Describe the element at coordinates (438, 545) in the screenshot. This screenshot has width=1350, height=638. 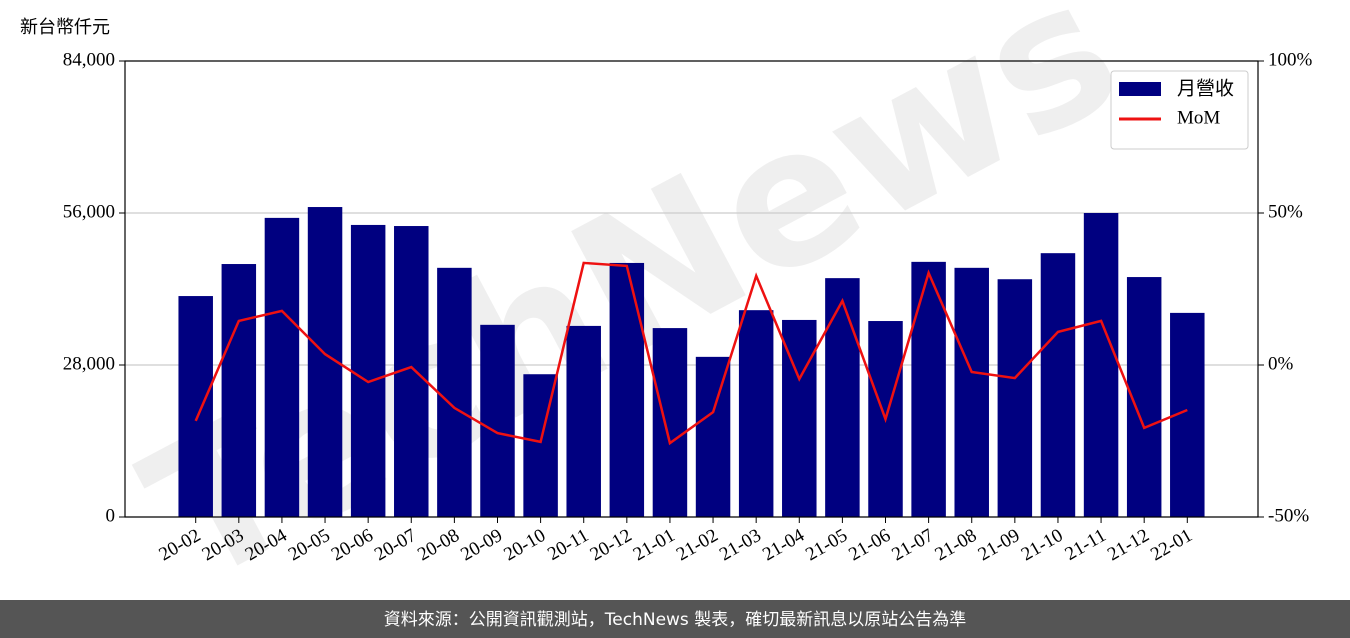
I see `x-tick-label: 20-08` at that location.